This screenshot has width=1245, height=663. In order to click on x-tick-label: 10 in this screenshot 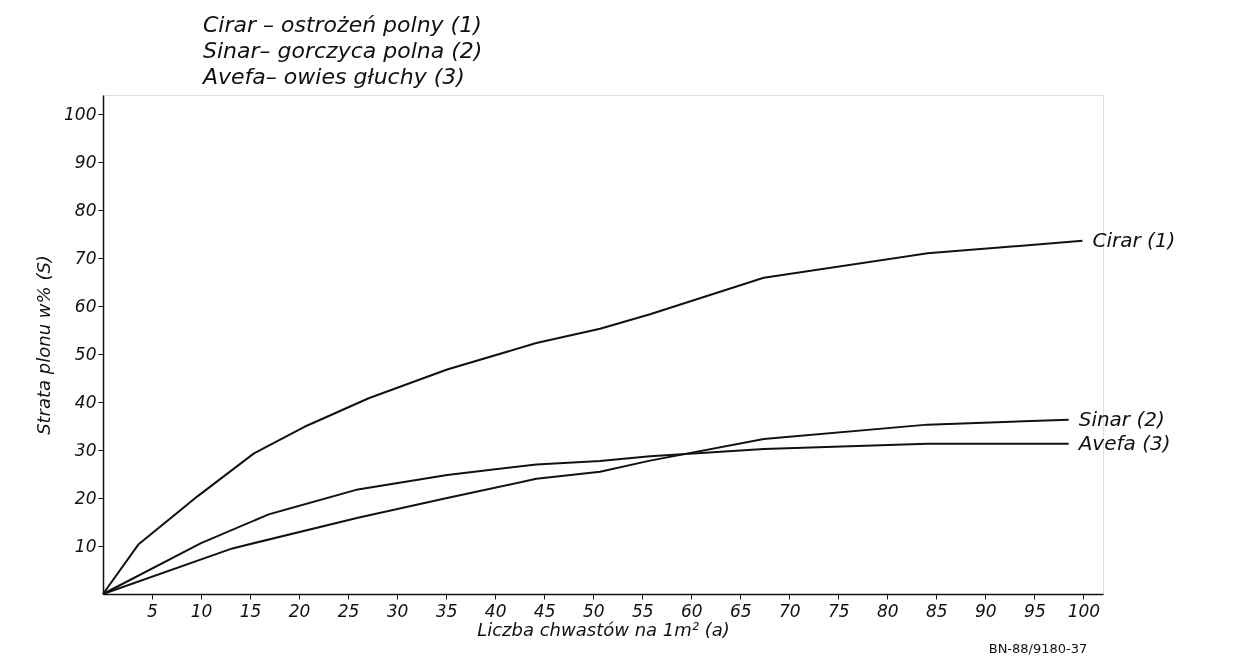, I will do `click(201, 610)`.